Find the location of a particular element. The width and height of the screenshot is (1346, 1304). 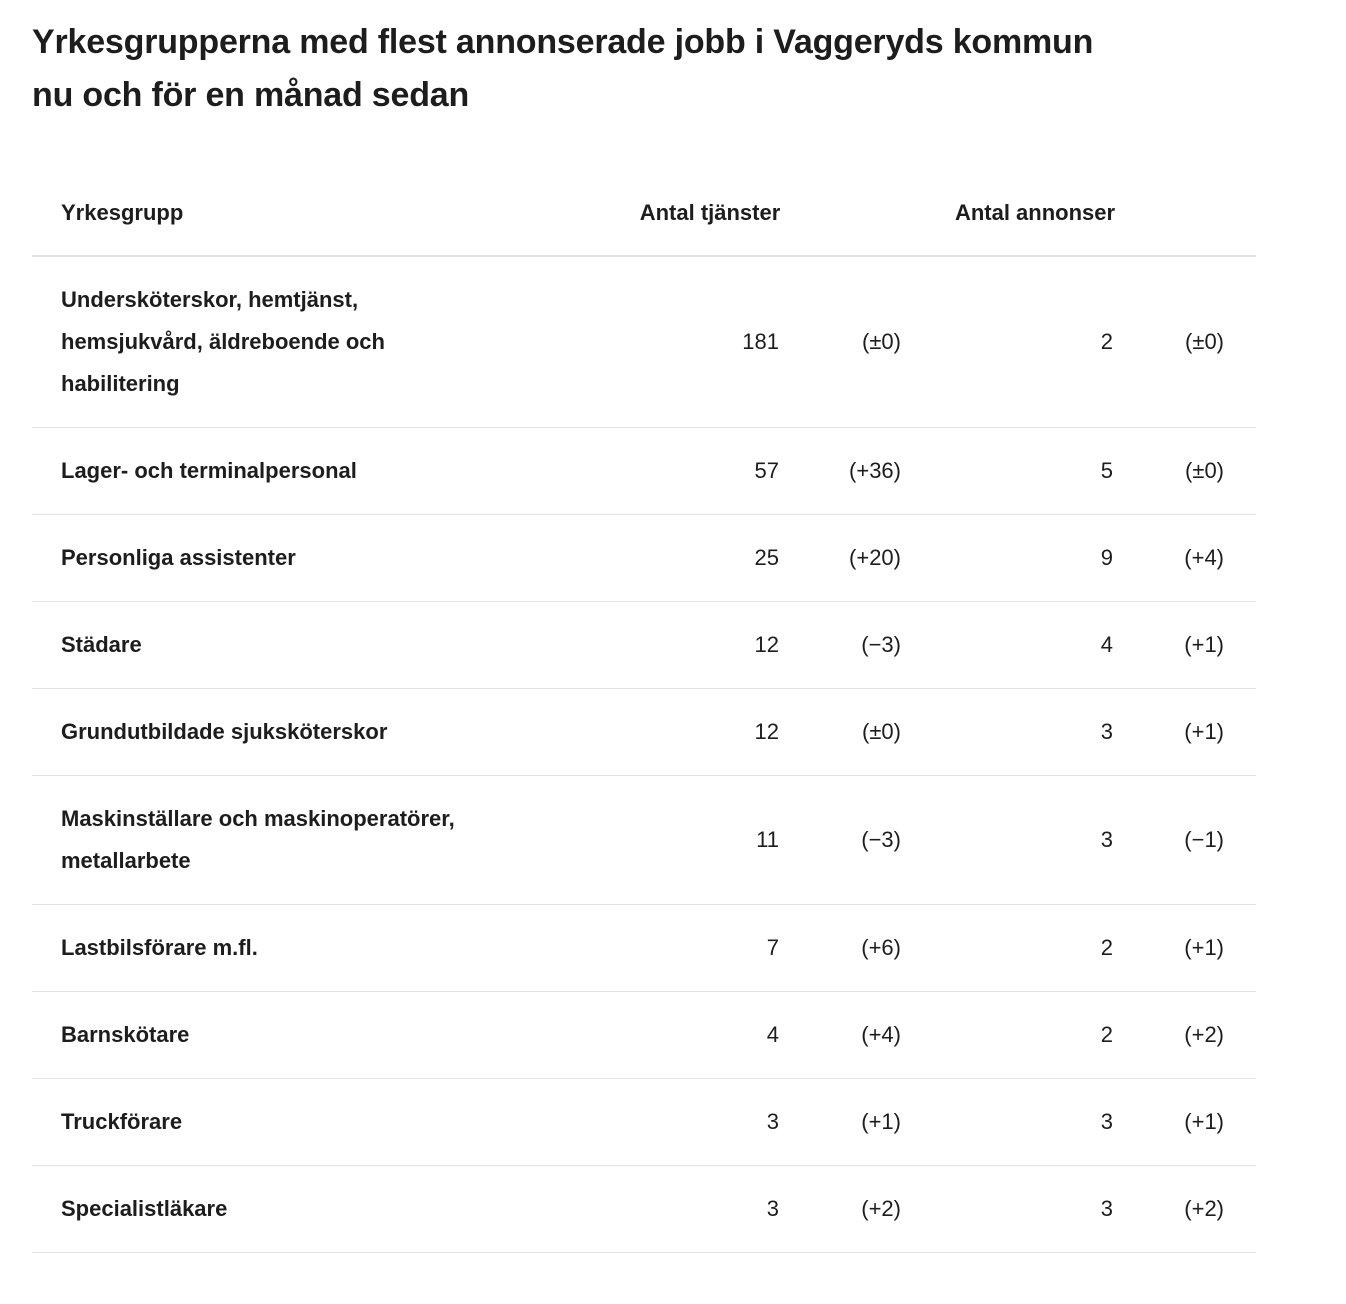

positions-change: (+36) is located at coordinates (841, 471).